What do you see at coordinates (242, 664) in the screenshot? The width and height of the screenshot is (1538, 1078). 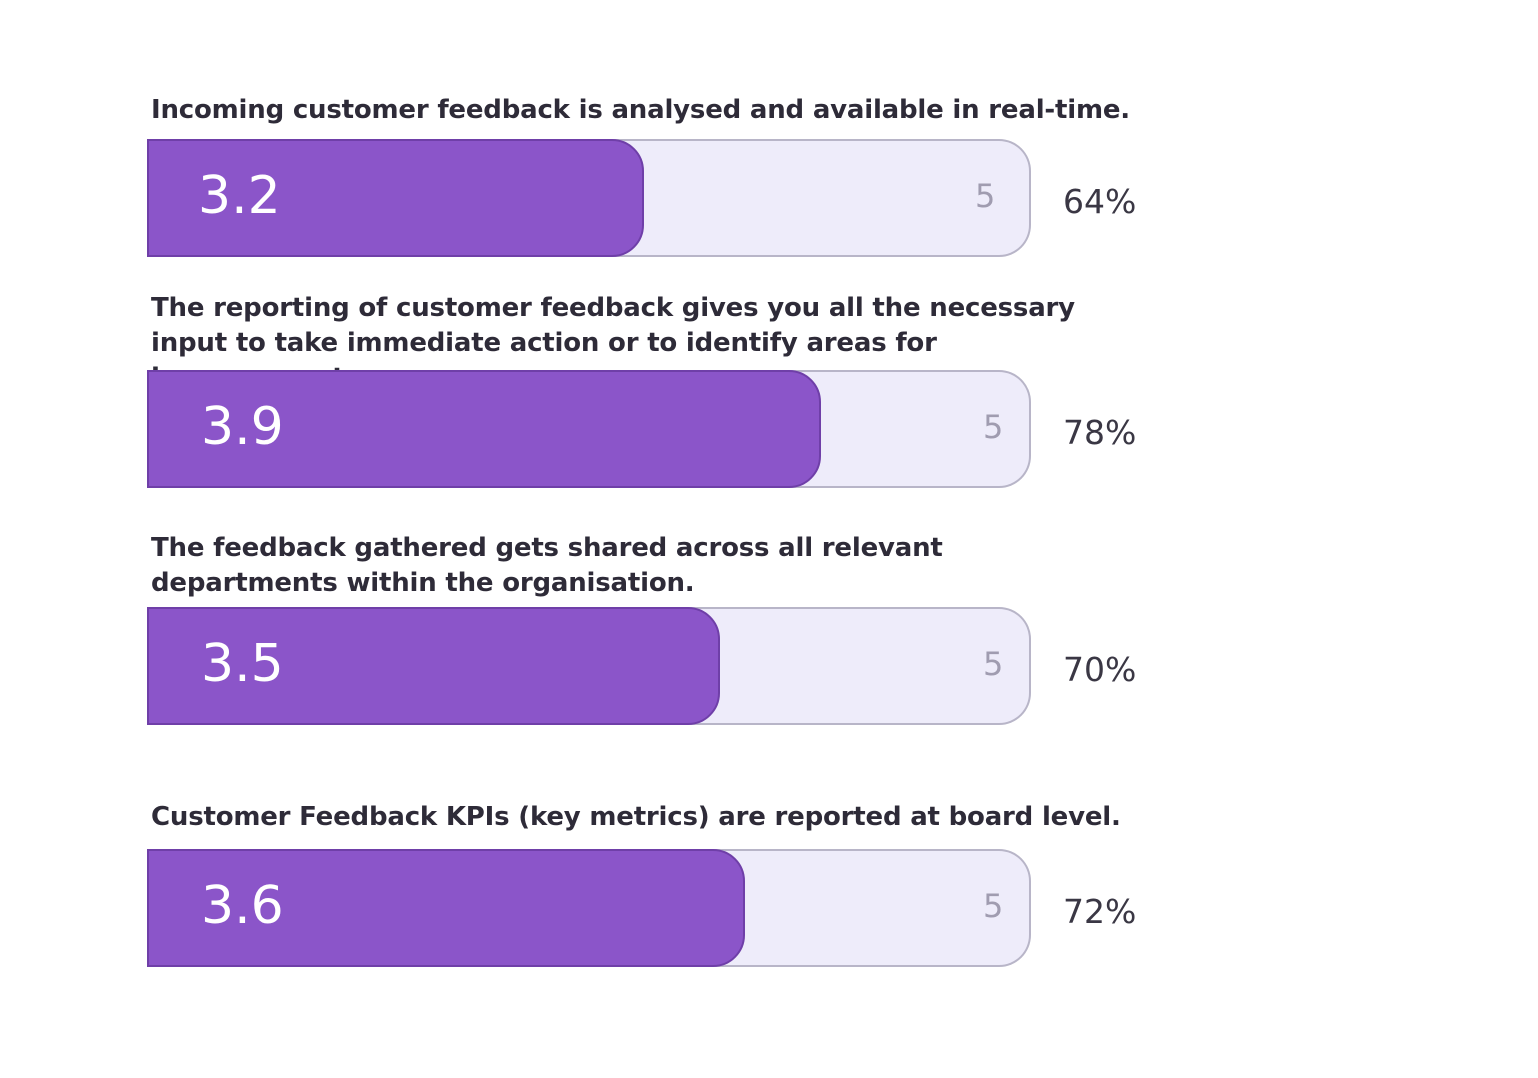 I see `value-label: 3.5` at bounding box center [242, 664].